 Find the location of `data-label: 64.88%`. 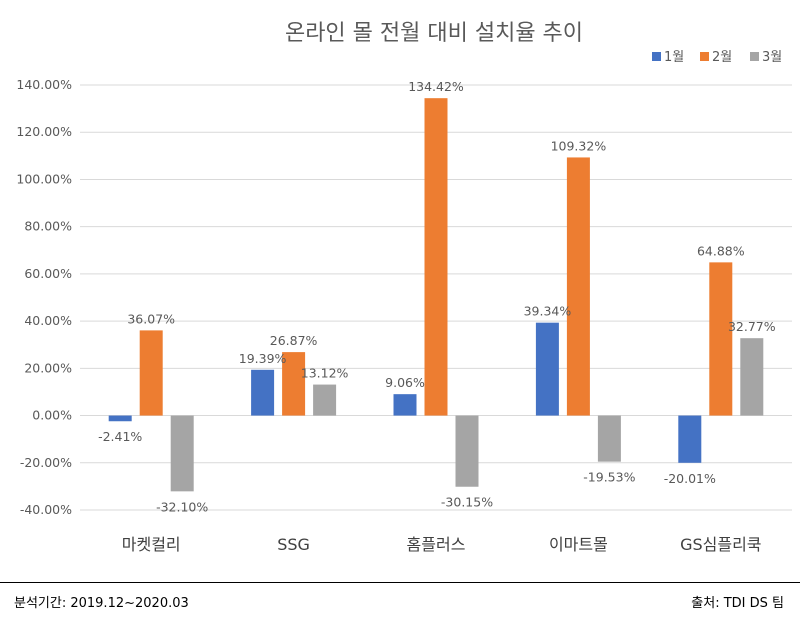

data-label: 64.88% is located at coordinates (721, 250).